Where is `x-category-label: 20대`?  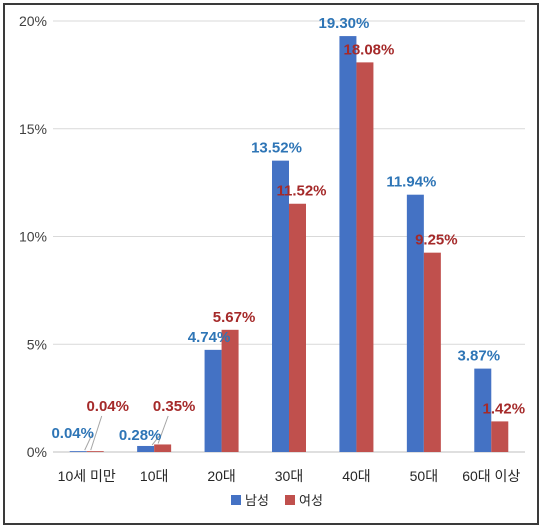 x-category-label: 20대 is located at coordinates (221, 476).